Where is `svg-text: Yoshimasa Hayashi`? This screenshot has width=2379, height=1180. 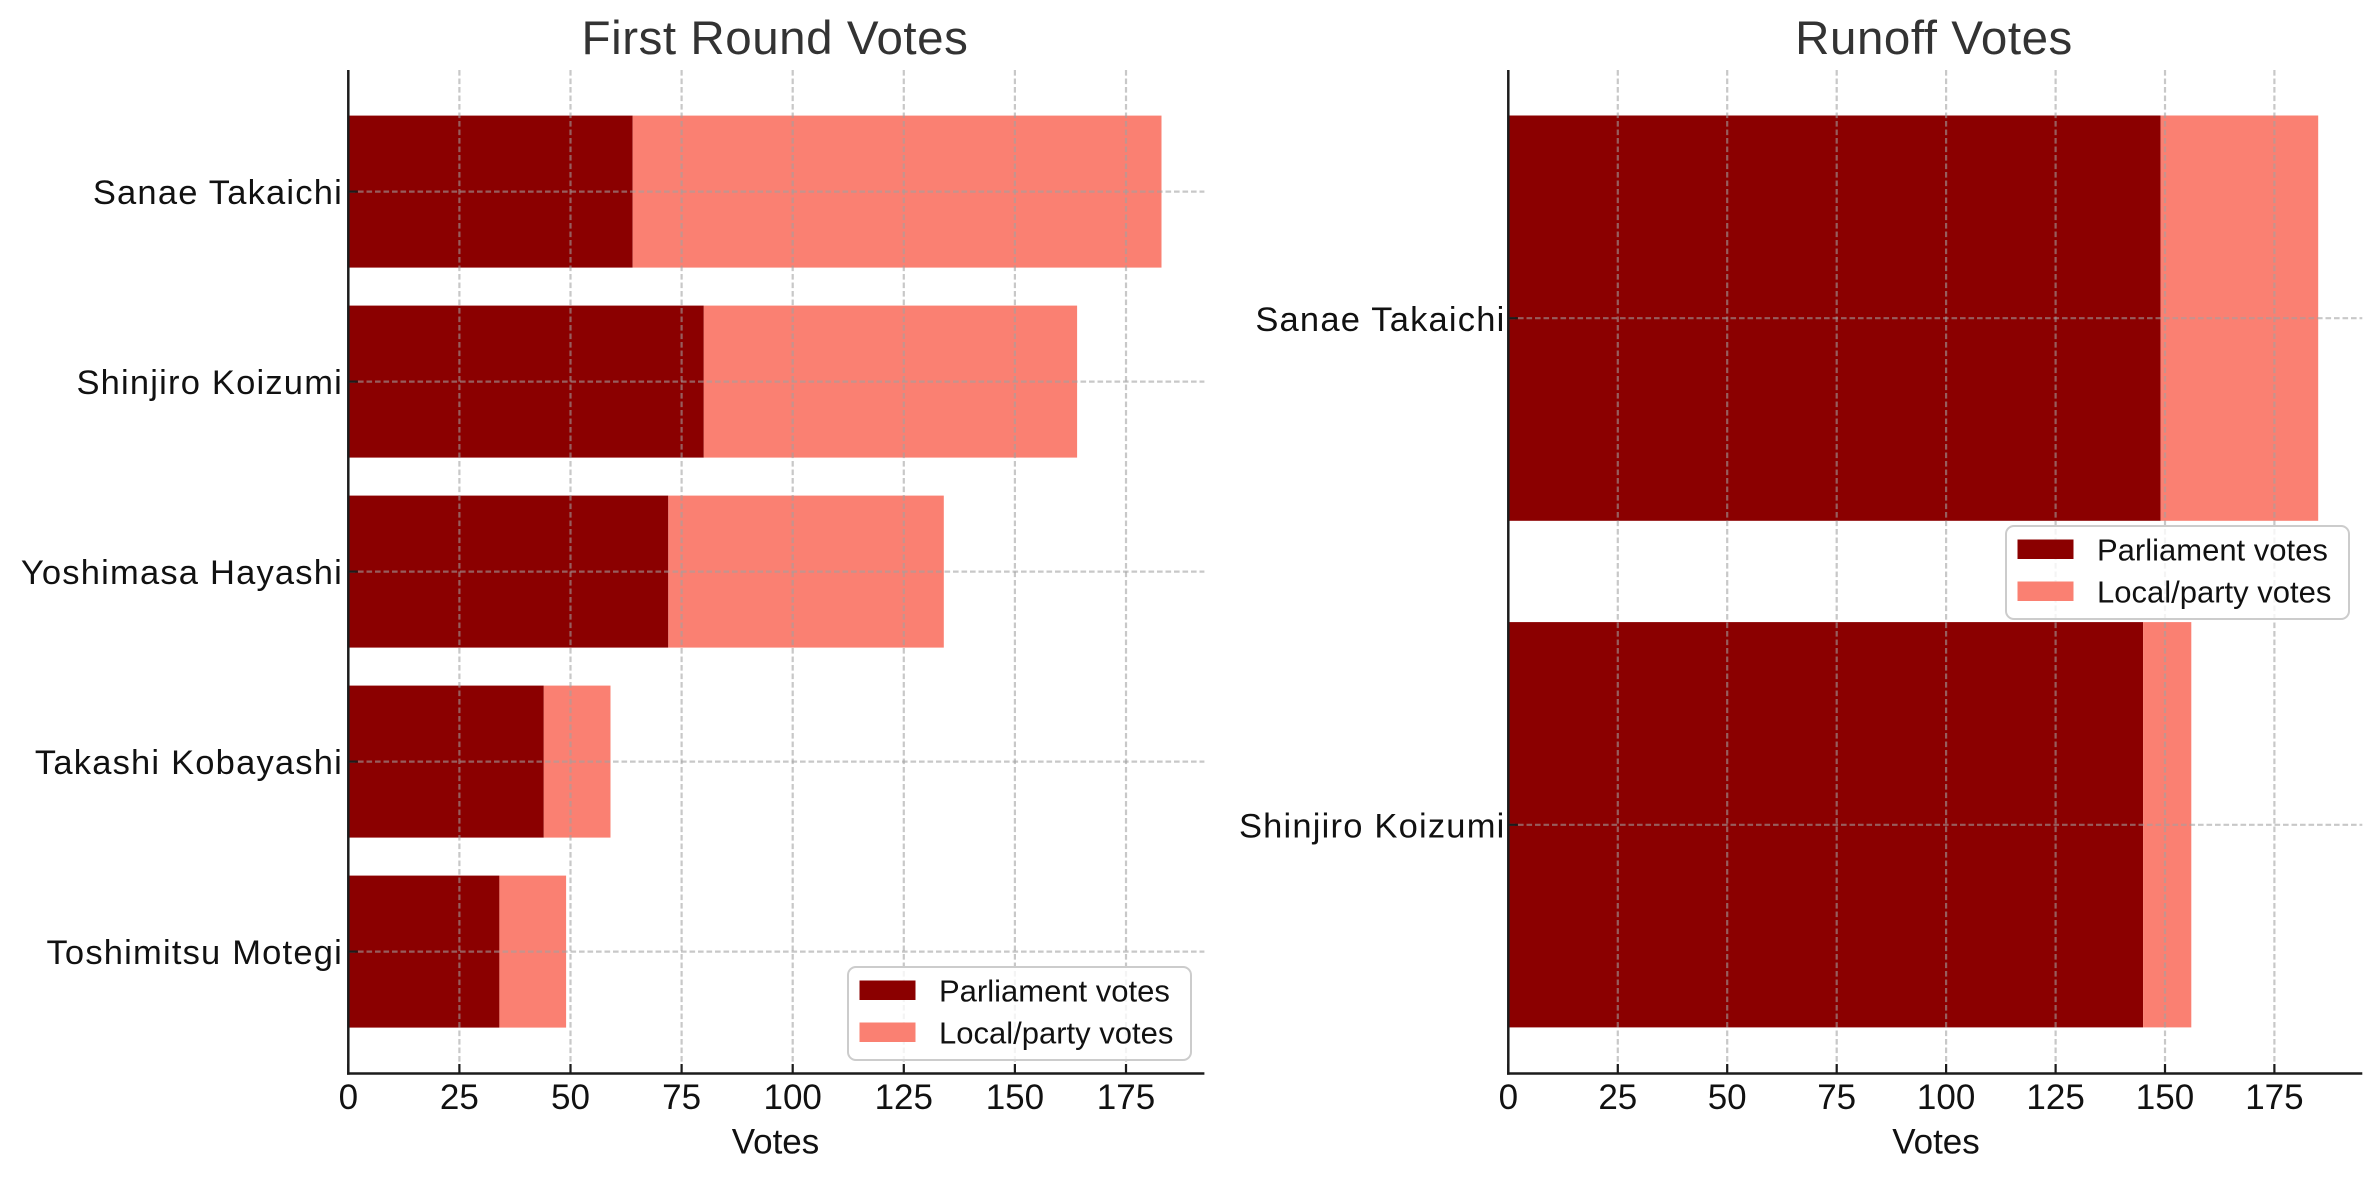 svg-text: Yoshimasa Hayashi is located at coordinates (182, 573).